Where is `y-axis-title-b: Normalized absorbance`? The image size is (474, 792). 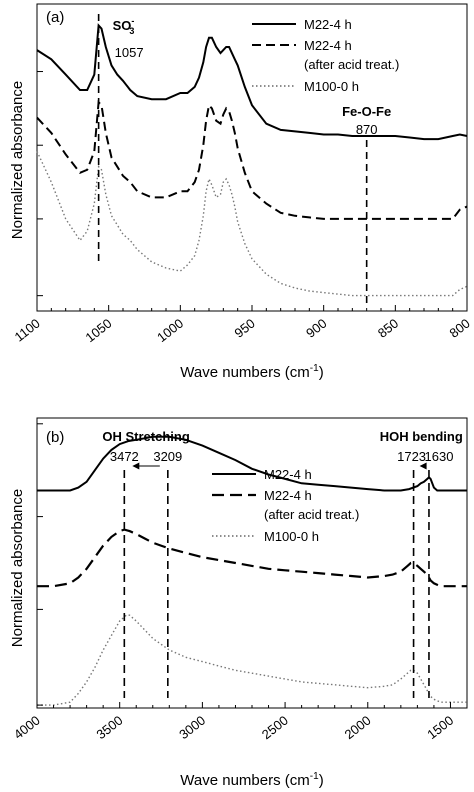
y-axis-title-b: Normalized absorbance is located at coordinates (17, 568).